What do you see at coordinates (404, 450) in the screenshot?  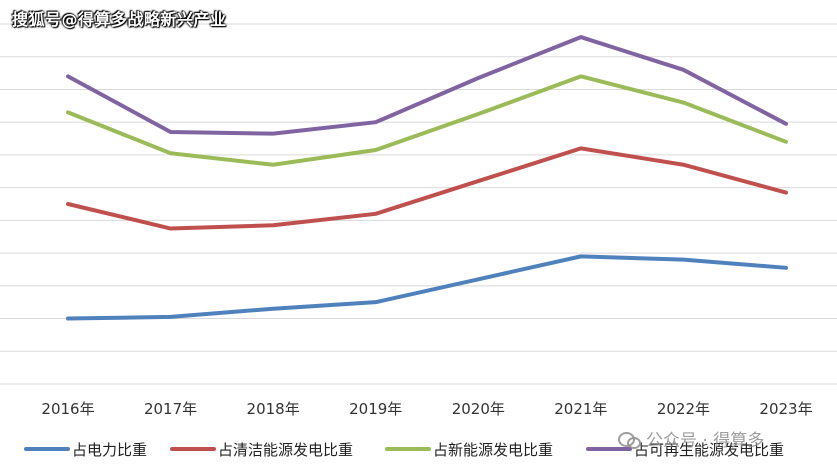 I see `legend: 占电力比重 占清洁能源发电比重 占新能源发电比重 占可再生能源发电比重` at bounding box center [404, 450].